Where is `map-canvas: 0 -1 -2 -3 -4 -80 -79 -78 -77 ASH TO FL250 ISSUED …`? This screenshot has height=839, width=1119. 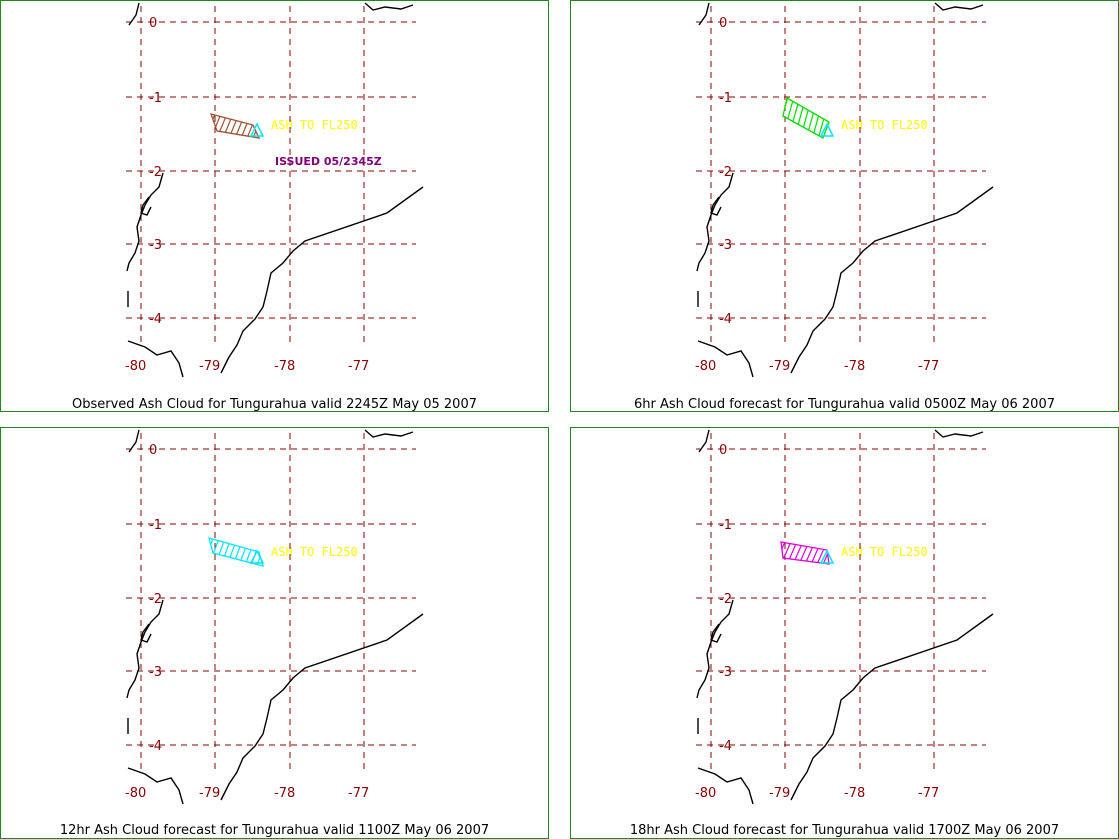 map-canvas: 0 -1 -2 -3 -4 -80 -79 -78 -77 ASH TO FL250 ISSUED … is located at coordinates (274, 190).